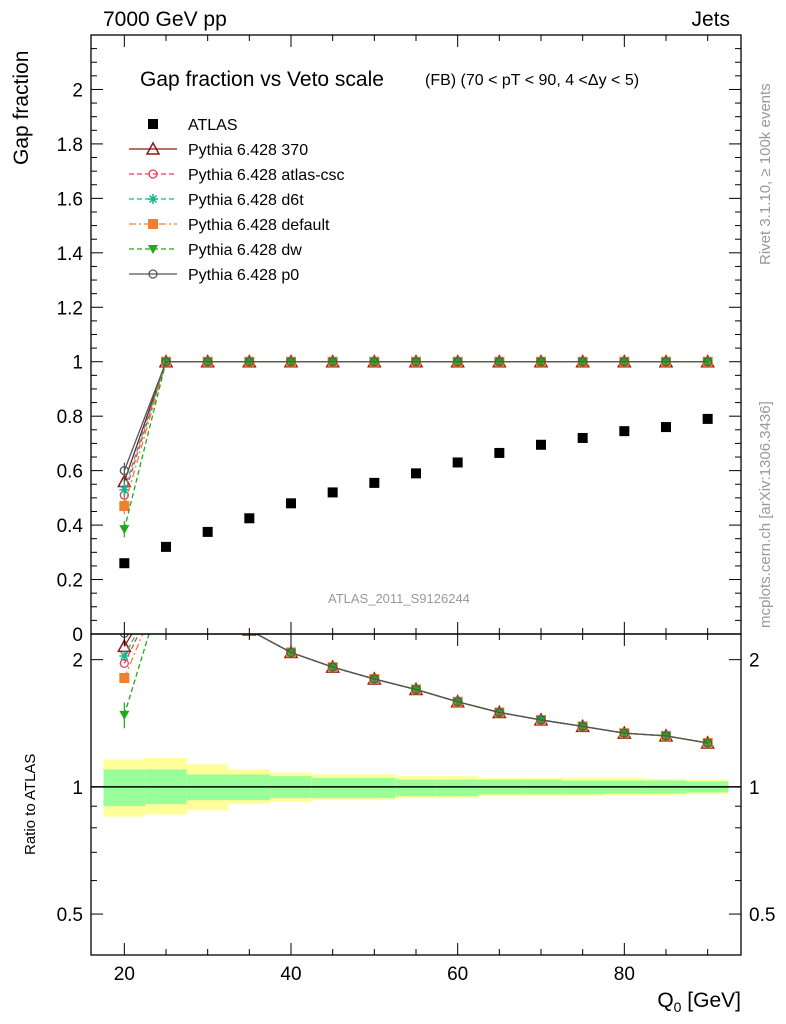 The image size is (786, 1024). I want to click on analysis-id: ATLAS_2011_S9126244, so click(399, 598).